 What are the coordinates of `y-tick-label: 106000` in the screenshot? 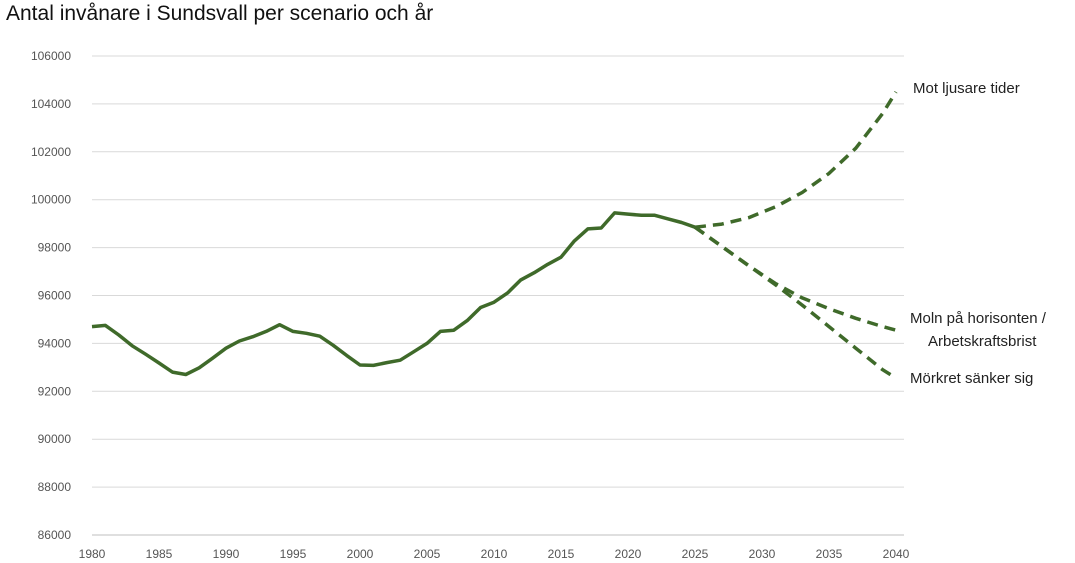 It's located at (51, 56).